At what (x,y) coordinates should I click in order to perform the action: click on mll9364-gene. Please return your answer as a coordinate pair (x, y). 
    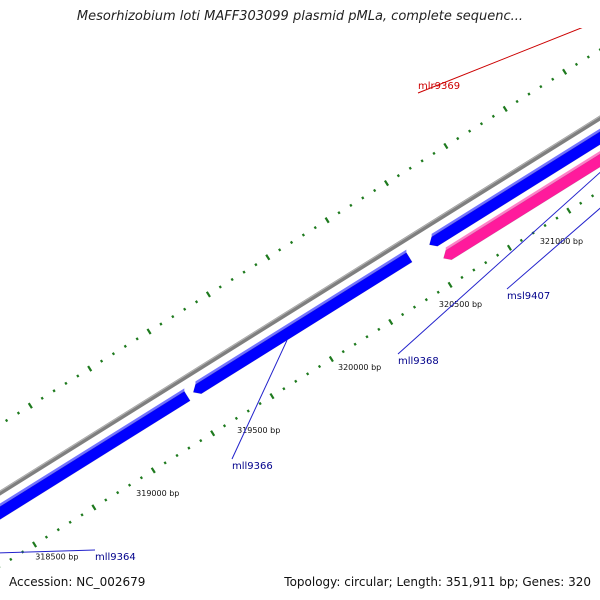
    Looking at the image, I should click on (95, 480).